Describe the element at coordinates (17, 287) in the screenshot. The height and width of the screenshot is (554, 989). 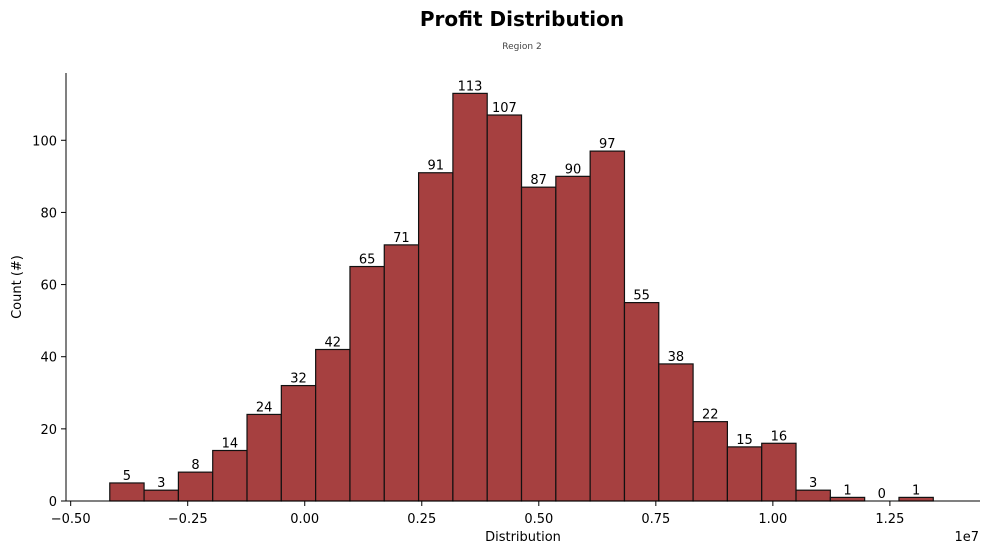
I see `y-axis-label: Count (#)` at that location.